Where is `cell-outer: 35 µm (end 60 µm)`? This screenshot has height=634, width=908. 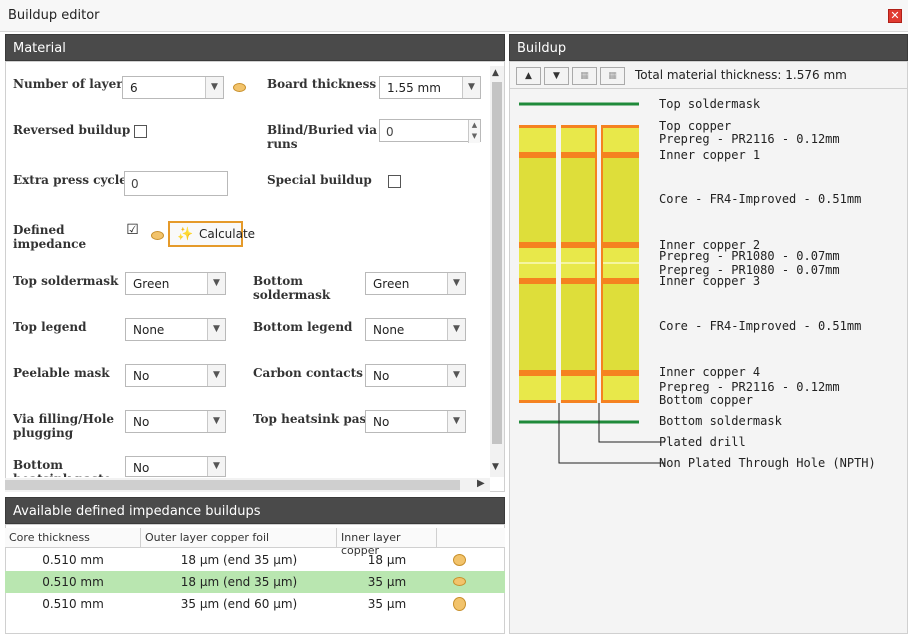
cell-outer: 35 µm (end 60 µm) is located at coordinates (239, 604).